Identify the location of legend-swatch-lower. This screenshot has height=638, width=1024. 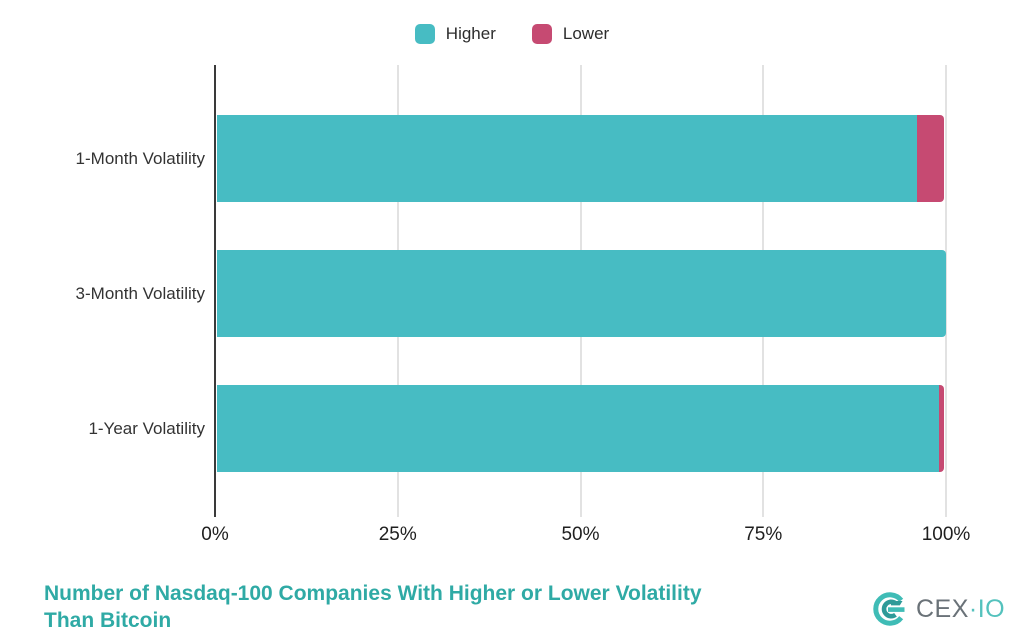
(541, 34).